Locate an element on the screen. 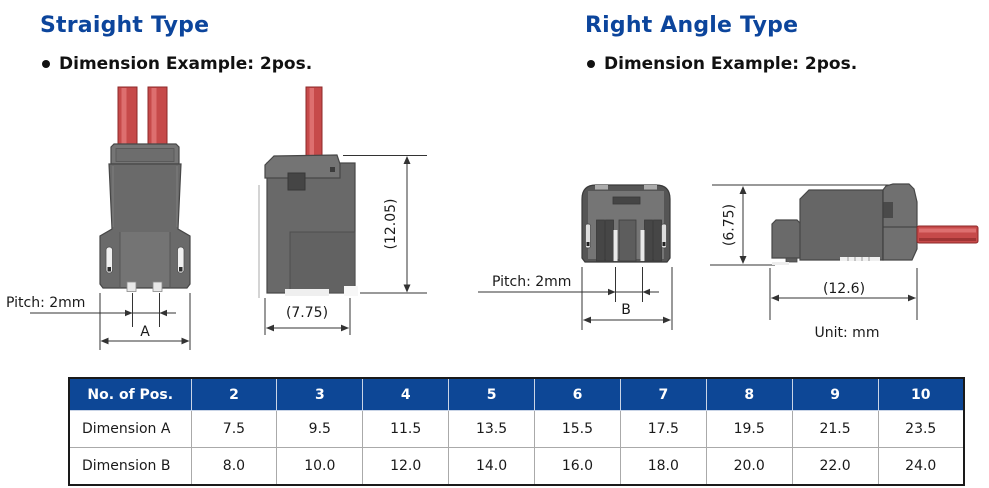  width-dimension-label: (12.6) is located at coordinates (844, 289).